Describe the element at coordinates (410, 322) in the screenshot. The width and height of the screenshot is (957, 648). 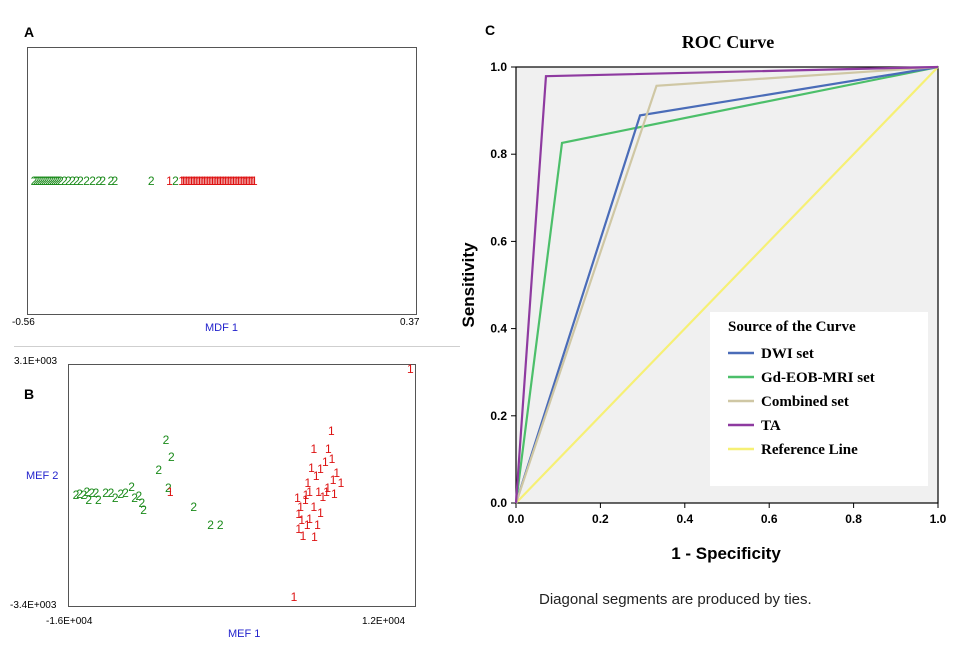
I see `panel-a-xmax-label: 0.37` at that location.